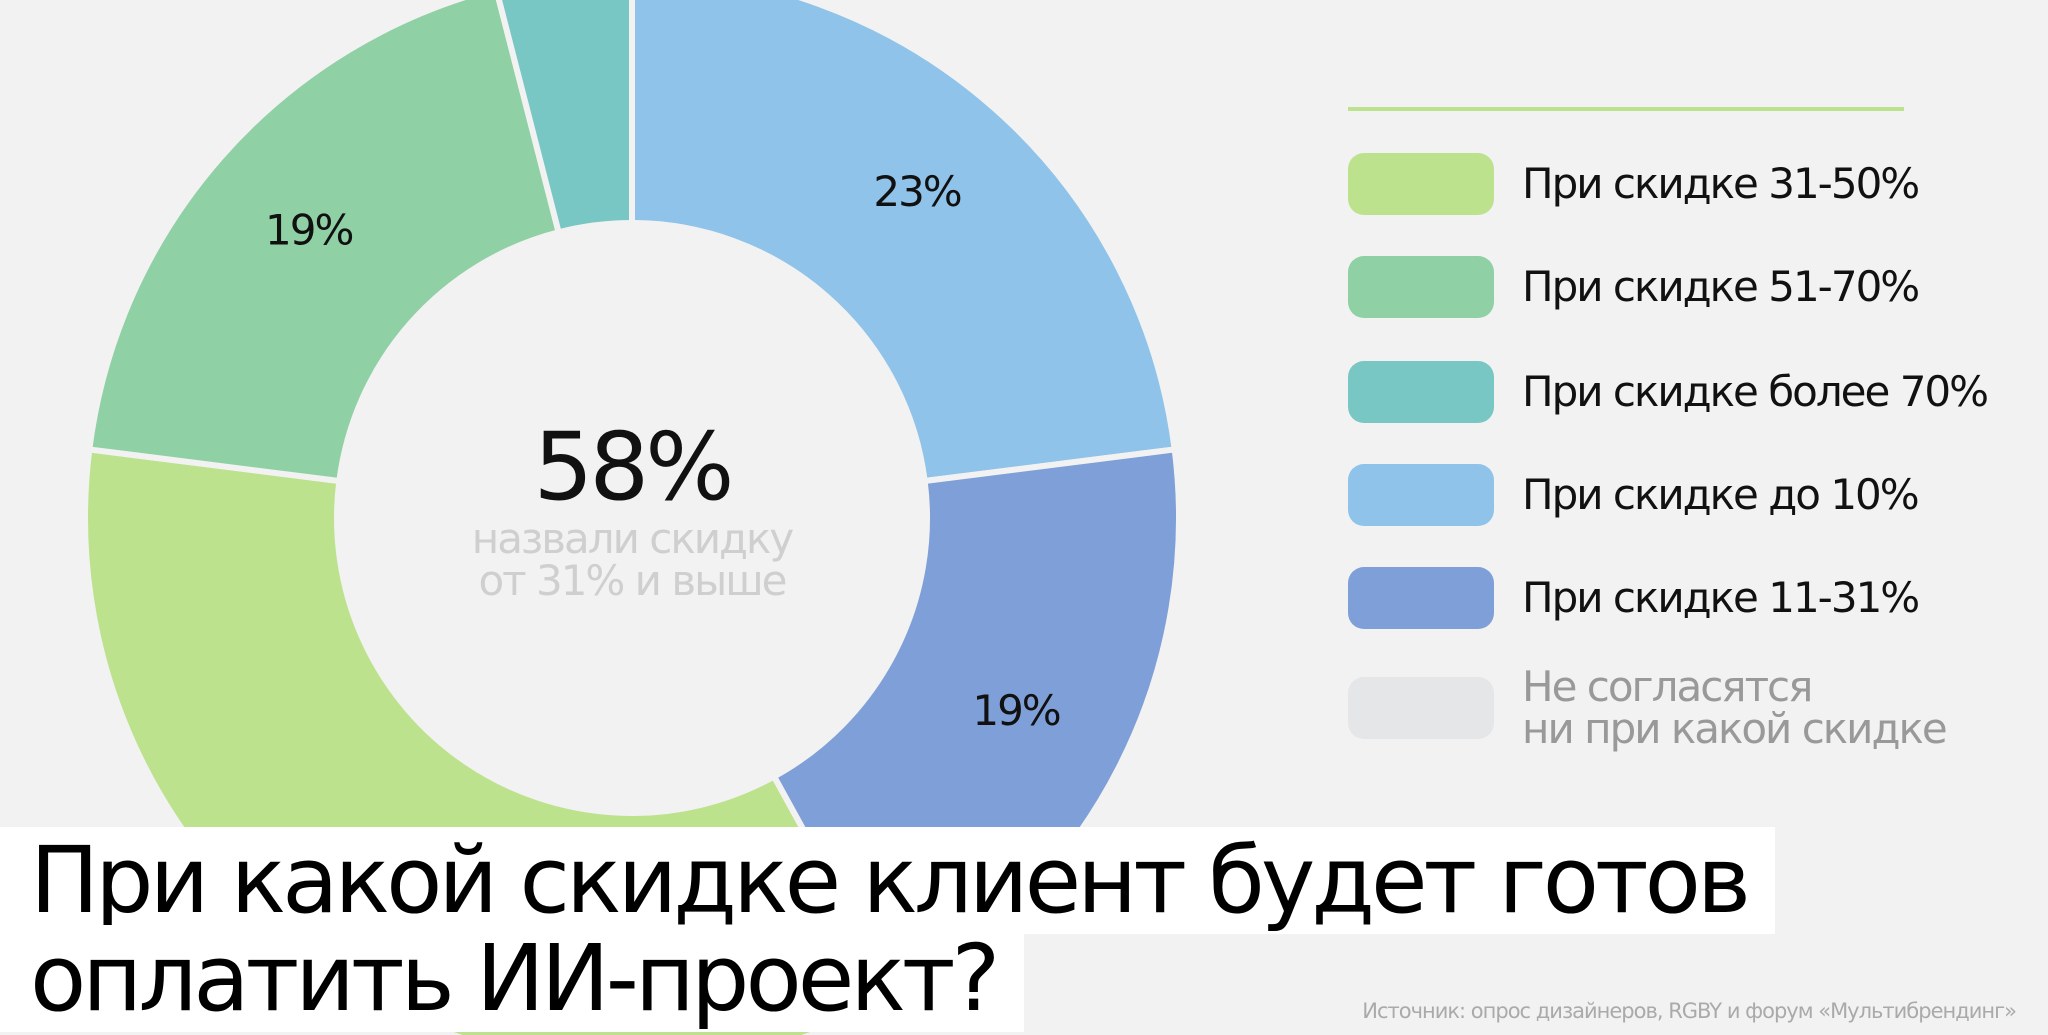 This screenshot has height=1035, width=2048. What do you see at coordinates (1735, 707) in the screenshot?
I see `legend-label: Не согласятся ни при какой скидке` at bounding box center [1735, 707].